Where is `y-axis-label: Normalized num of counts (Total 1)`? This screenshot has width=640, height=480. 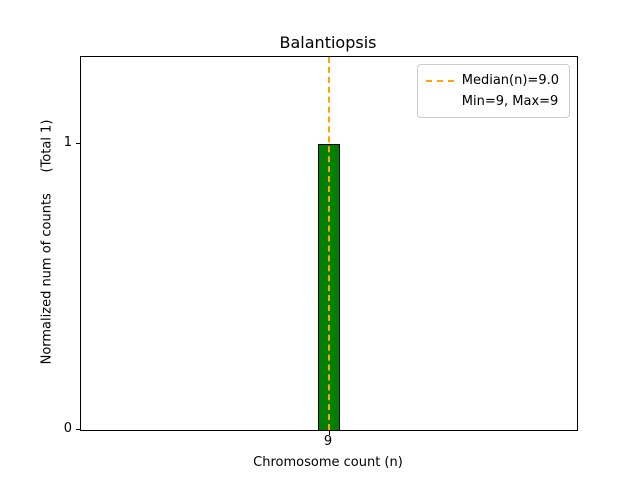 y-axis-label: Normalized num of counts (Total 1) is located at coordinates (47, 242).